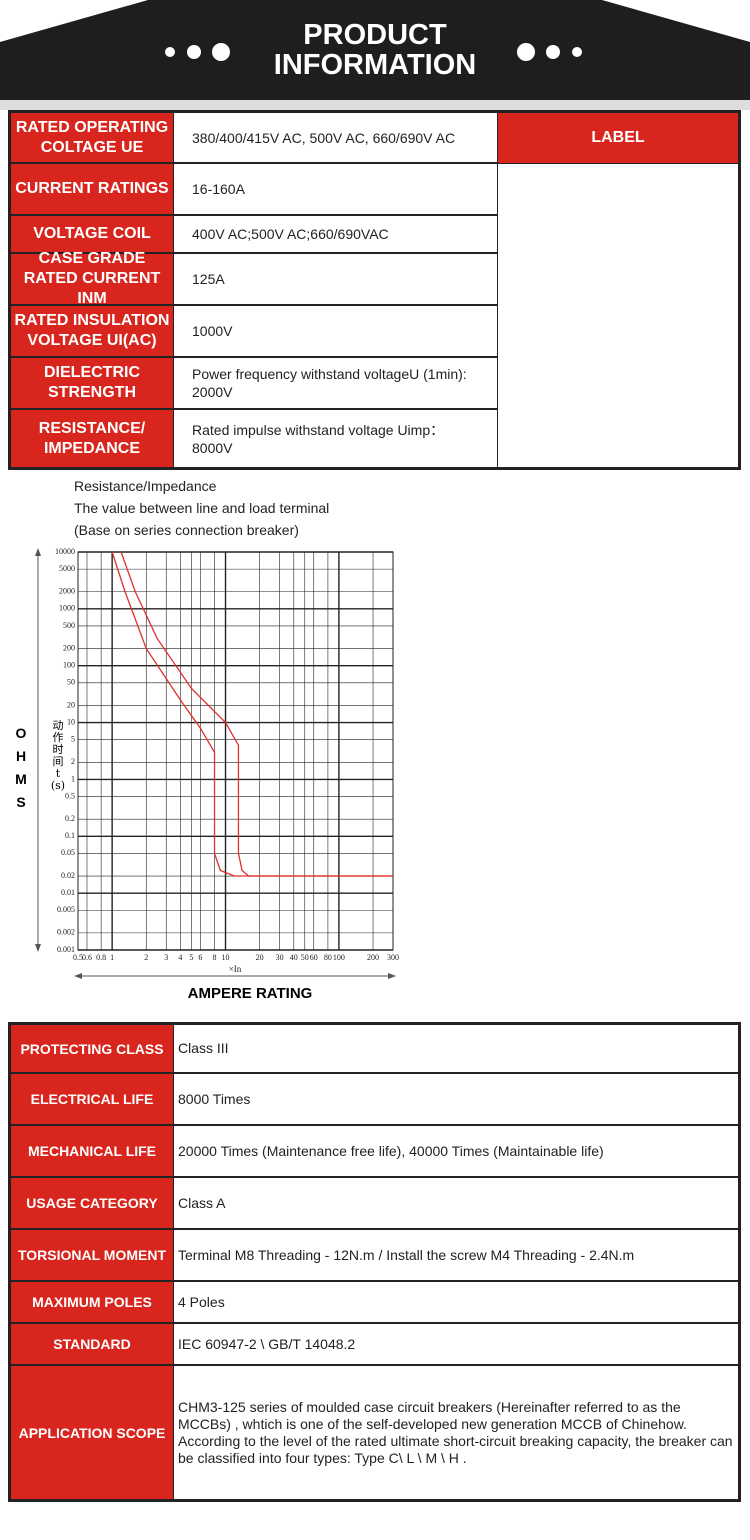  I want to click on header-bg, so click(375, 55).